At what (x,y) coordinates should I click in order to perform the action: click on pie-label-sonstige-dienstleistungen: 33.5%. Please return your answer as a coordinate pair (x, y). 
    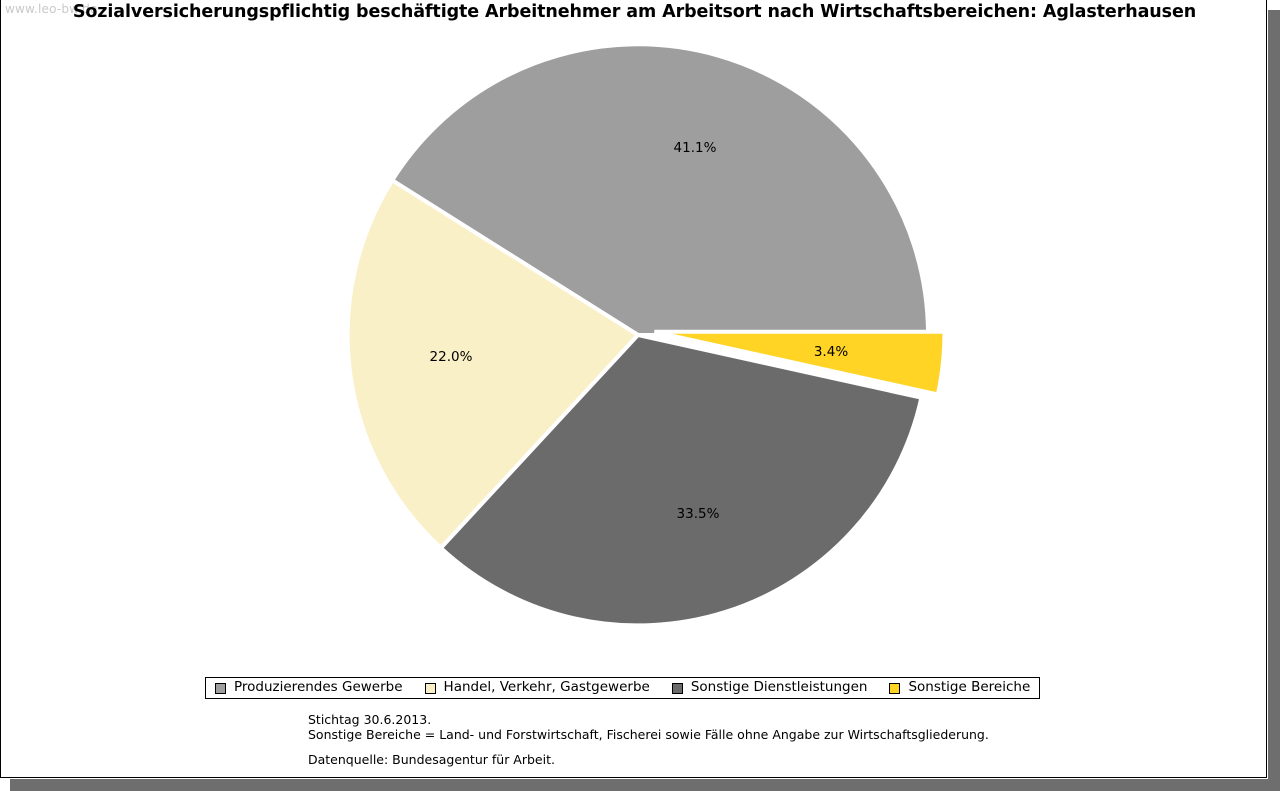
    Looking at the image, I should click on (698, 514).